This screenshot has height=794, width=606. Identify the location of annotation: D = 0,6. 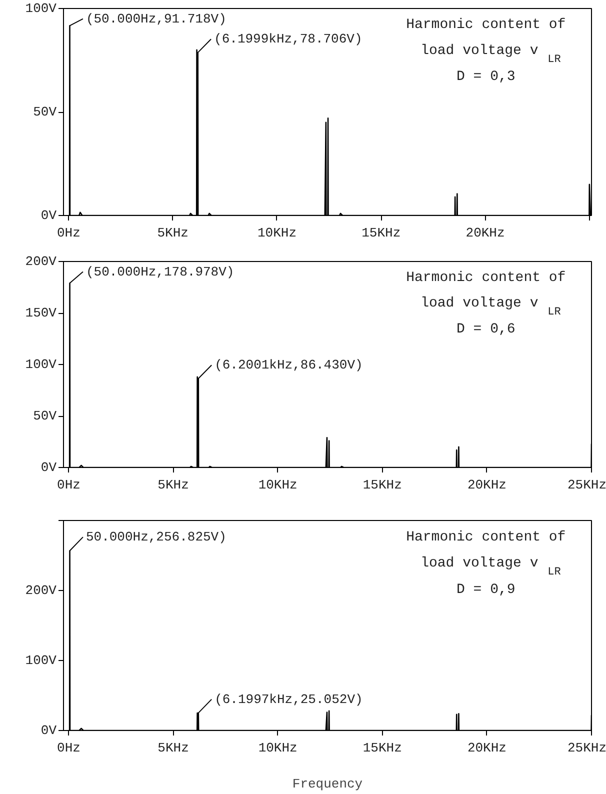
(486, 329).